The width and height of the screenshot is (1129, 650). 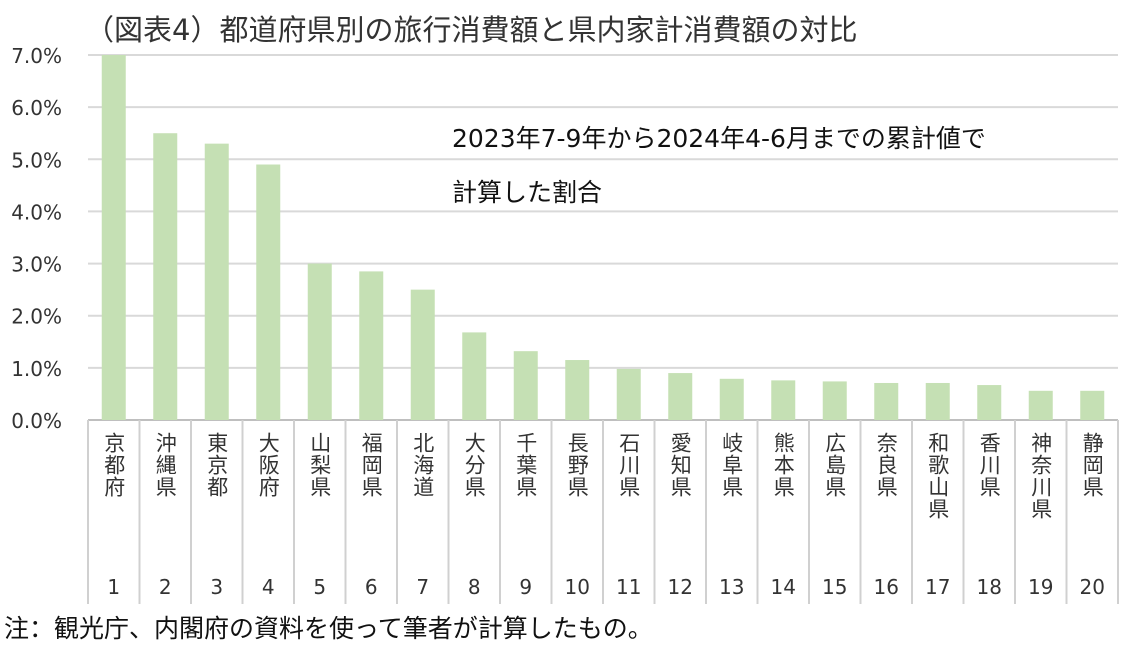 I want to click on x-rank-label: 19, so click(x=1040, y=587).